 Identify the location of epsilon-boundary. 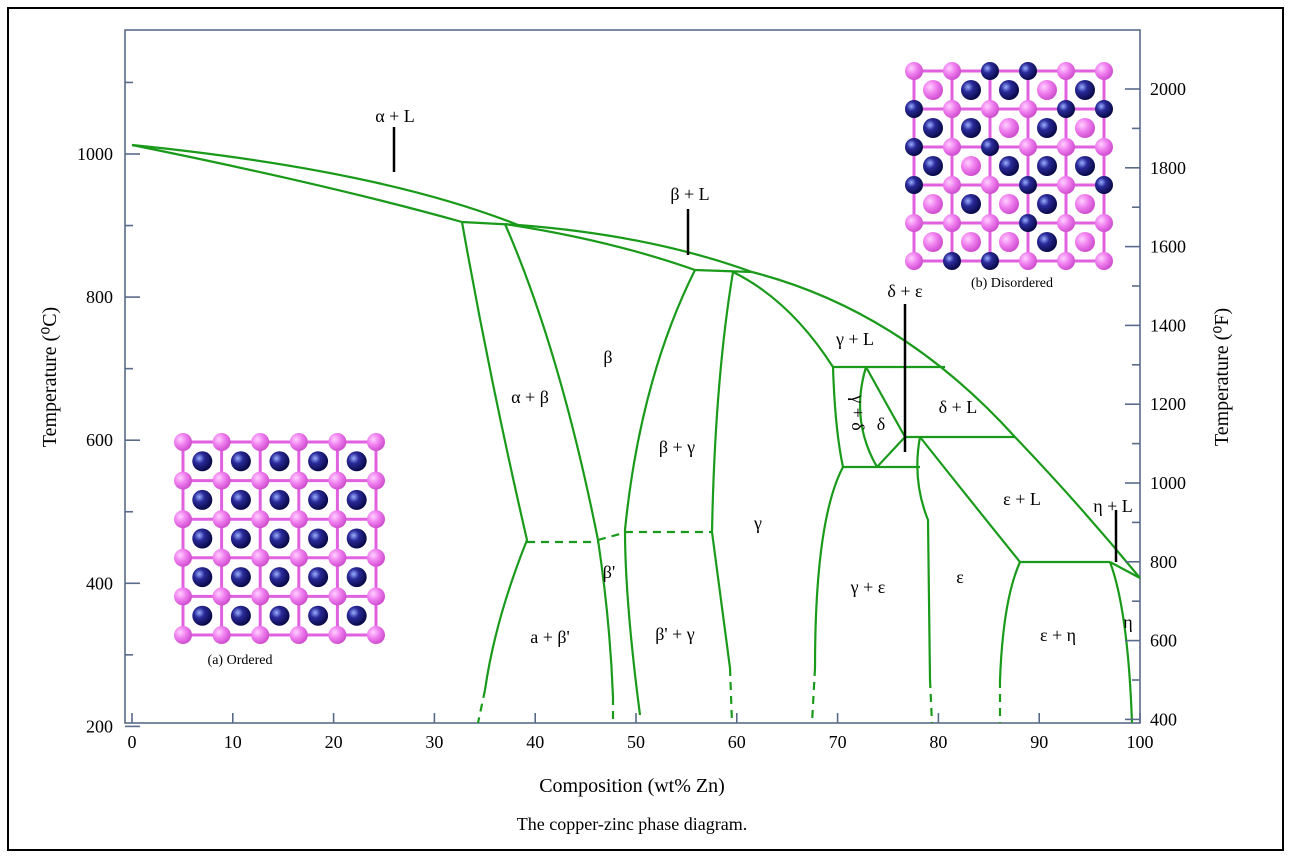
(931, 701).